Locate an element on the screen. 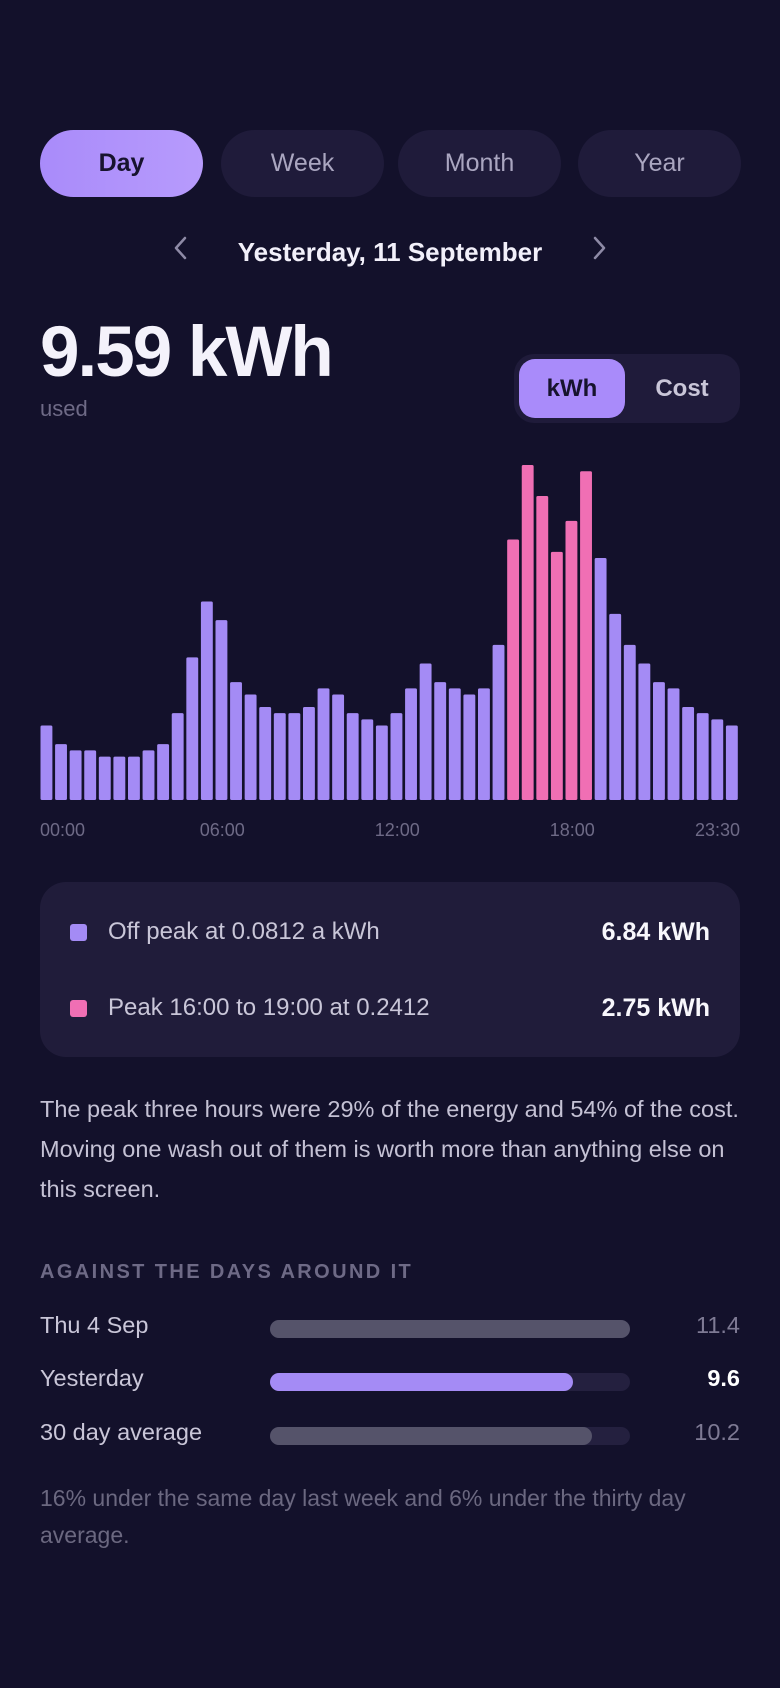 This screenshot has height=1688, width=780. row-value: 9.6 is located at coordinates (723, 1378).